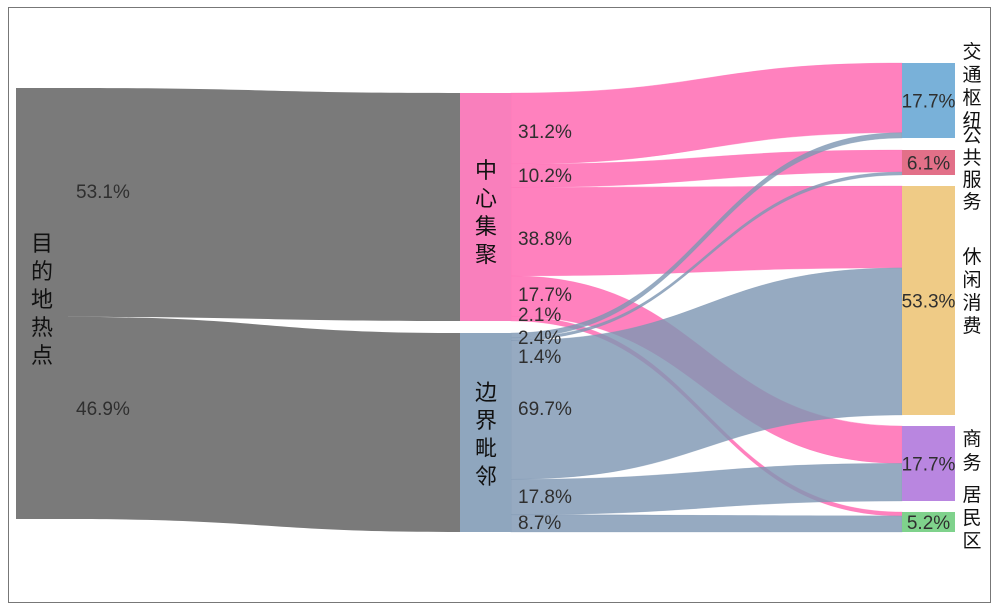 The height and width of the screenshot is (610, 999). I want to click on flow-source-edge, so click(264, 424).